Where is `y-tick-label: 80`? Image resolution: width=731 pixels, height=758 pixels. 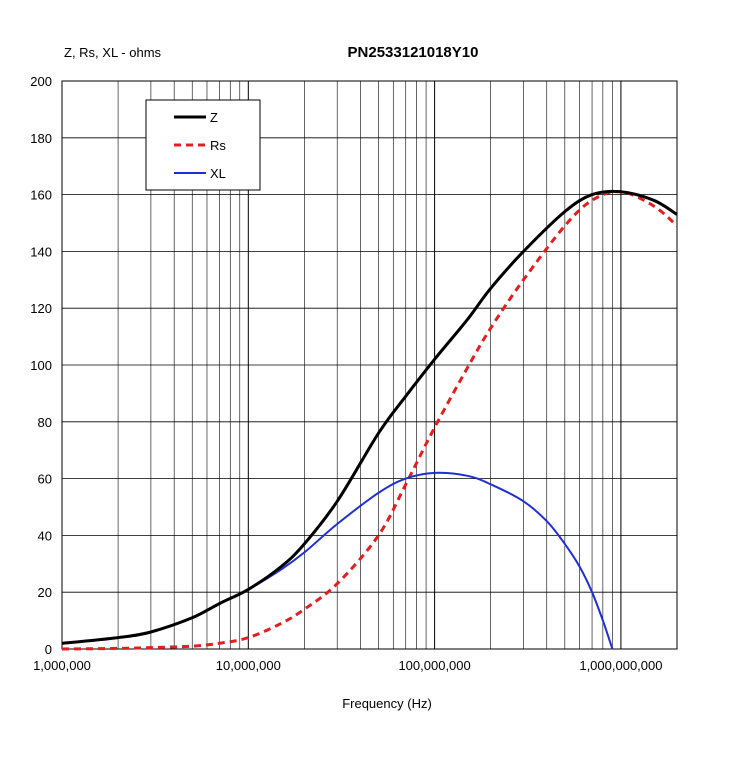
y-tick-label: 80 is located at coordinates (45, 422).